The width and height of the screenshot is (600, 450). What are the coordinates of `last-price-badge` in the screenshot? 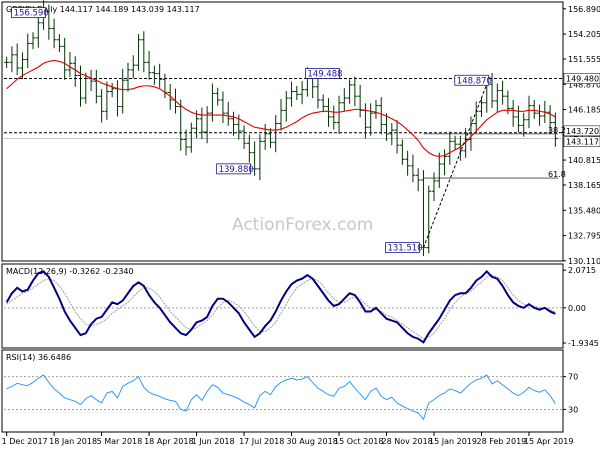 It's located at (581, 141).